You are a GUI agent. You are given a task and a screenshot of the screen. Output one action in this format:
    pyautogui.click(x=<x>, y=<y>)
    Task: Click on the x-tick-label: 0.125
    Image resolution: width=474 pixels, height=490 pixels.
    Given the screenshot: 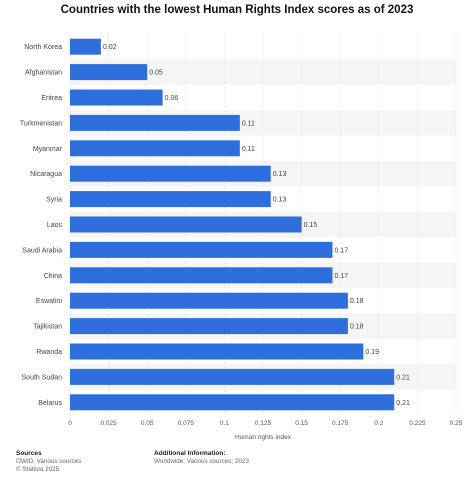 What is the action you would take?
    pyautogui.click(x=263, y=423)
    